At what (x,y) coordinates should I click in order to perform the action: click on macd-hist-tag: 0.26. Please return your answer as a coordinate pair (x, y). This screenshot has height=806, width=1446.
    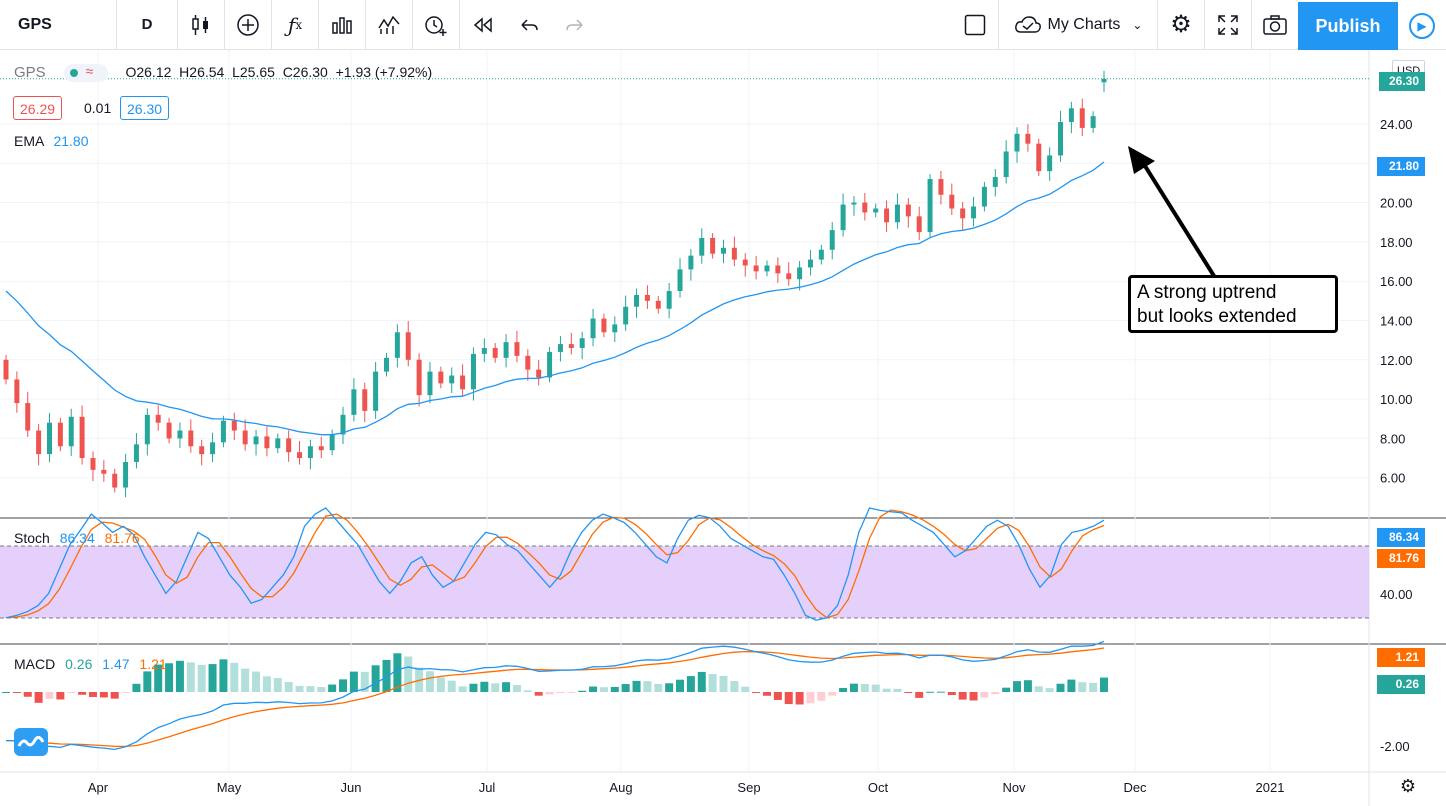
    Looking at the image, I should click on (1401, 684).